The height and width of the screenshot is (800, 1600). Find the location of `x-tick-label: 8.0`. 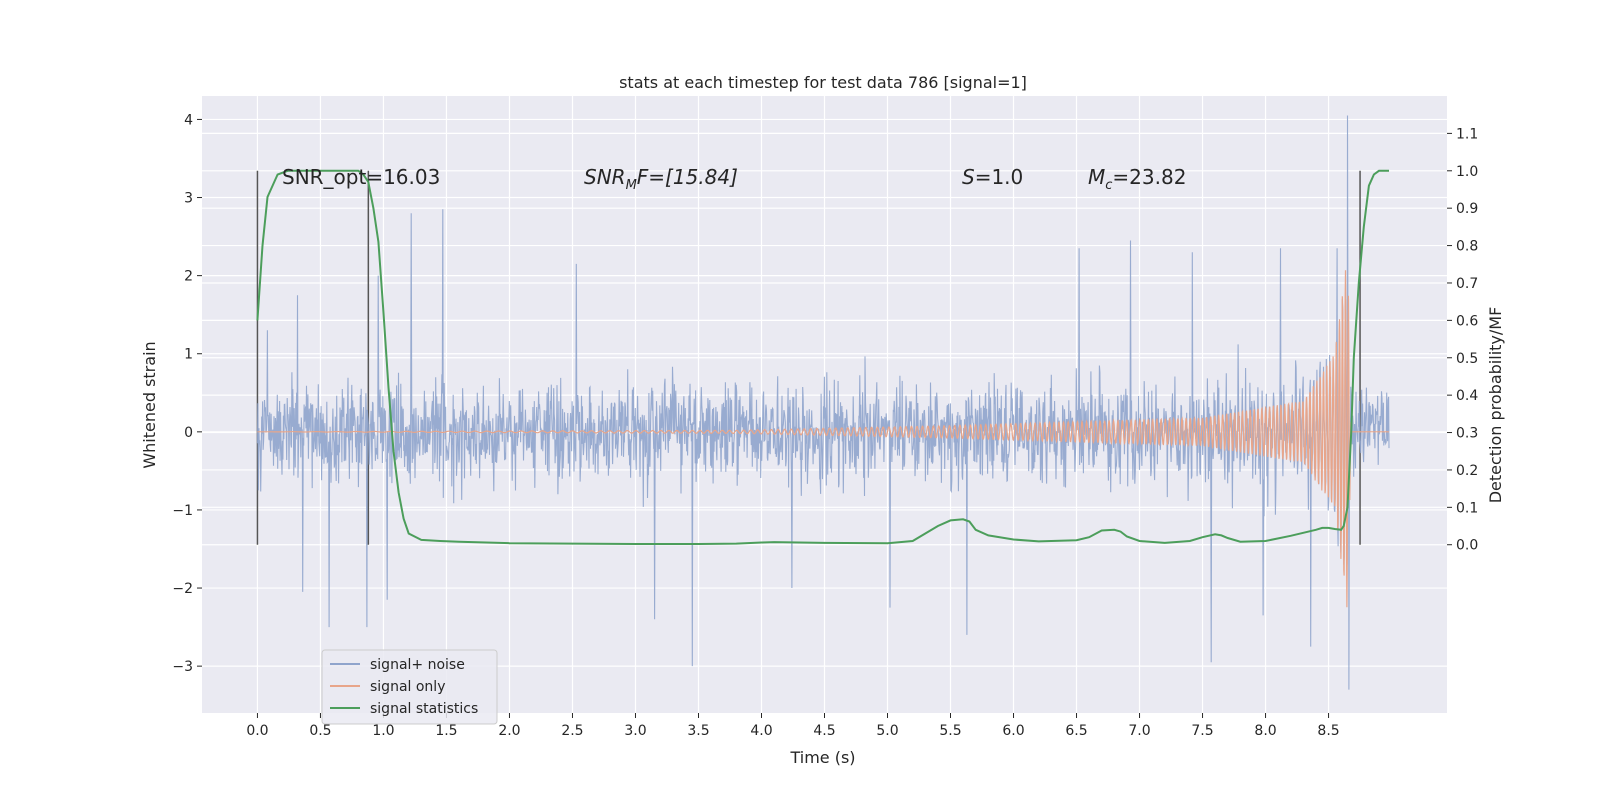

x-tick-label: 8.0 is located at coordinates (1265, 731).